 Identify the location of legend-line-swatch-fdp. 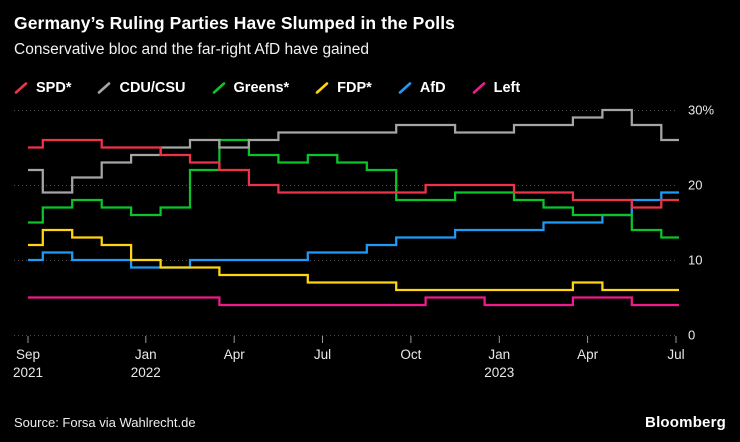
(322, 87).